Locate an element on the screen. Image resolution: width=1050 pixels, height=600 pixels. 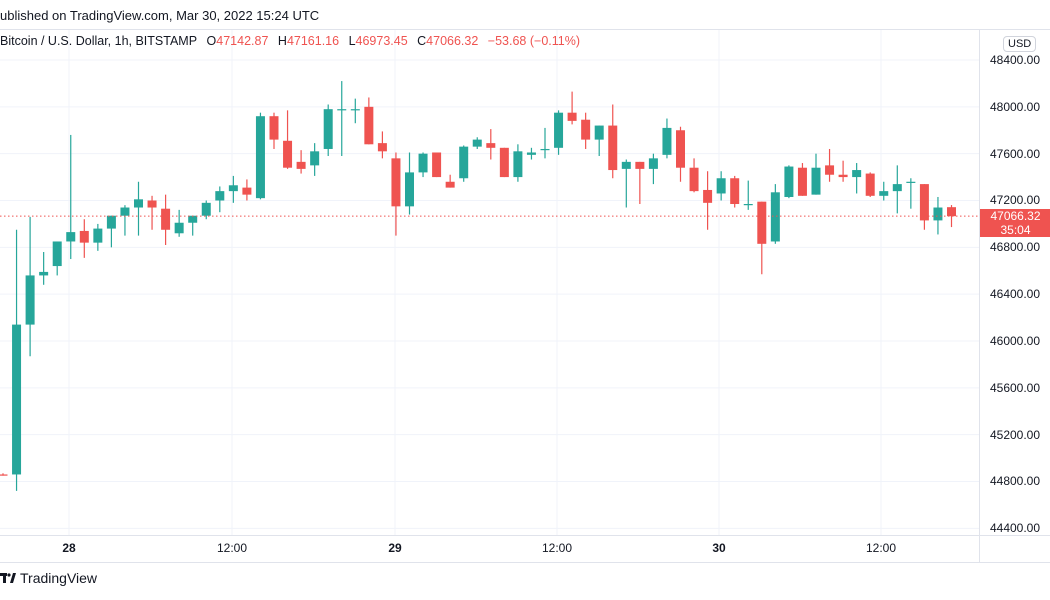
tradingview-brand: TradingView is located at coordinates (48, 578).